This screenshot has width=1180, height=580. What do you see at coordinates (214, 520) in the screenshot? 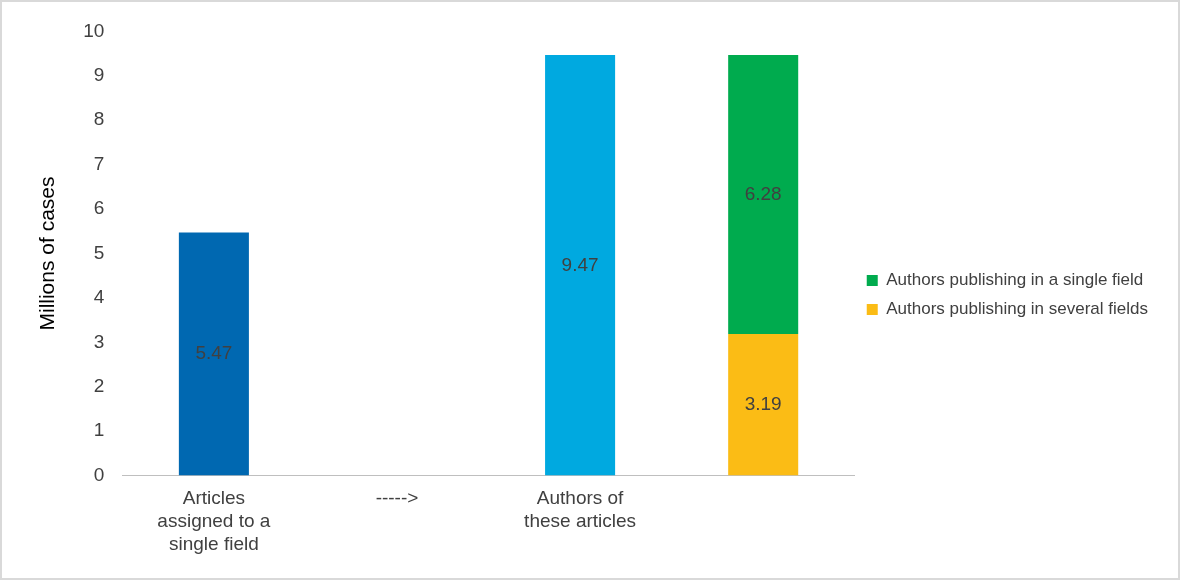
I see `x-tick-label: Articles assigned to a single field` at bounding box center [214, 520].